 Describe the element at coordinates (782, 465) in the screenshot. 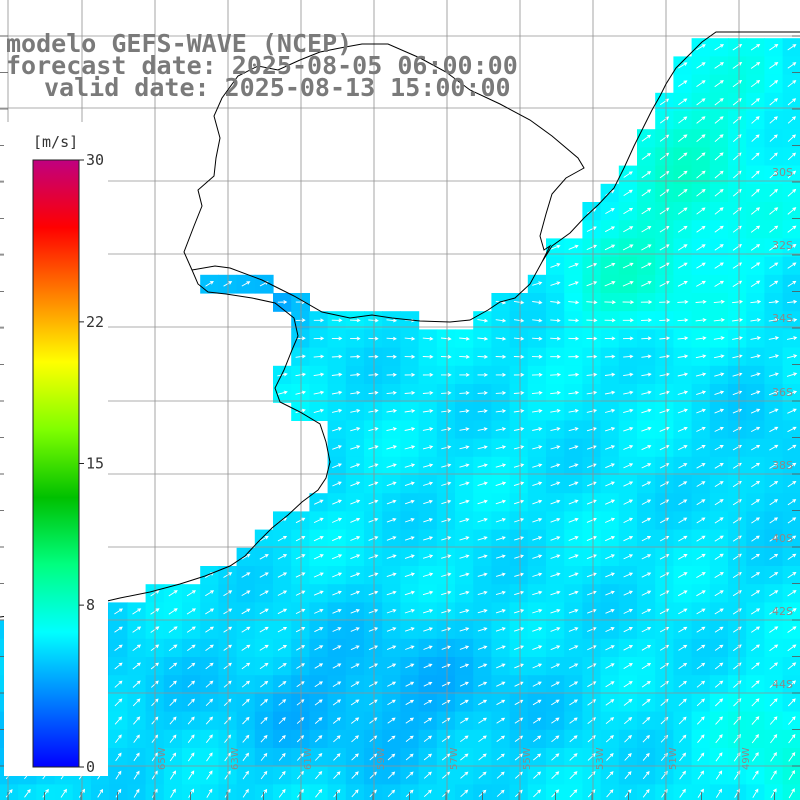

I see `latitude-label: 38S` at that location.